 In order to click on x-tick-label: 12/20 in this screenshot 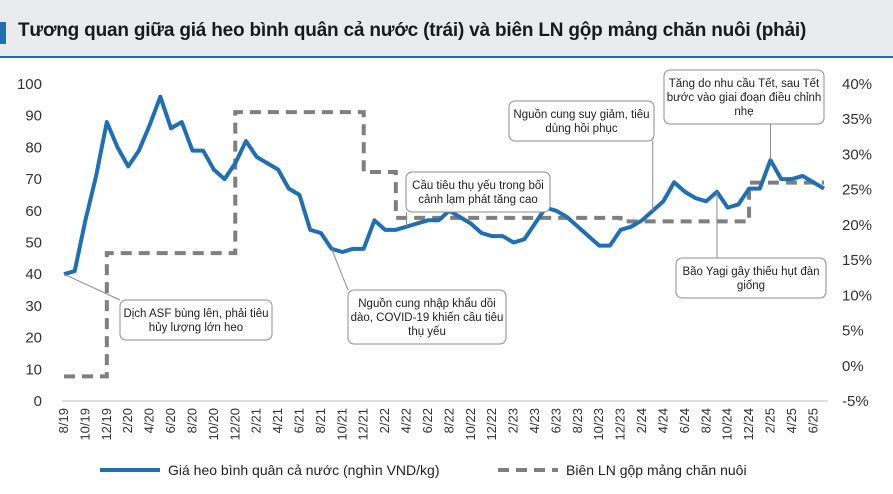, I will do `click(234, 424)`.